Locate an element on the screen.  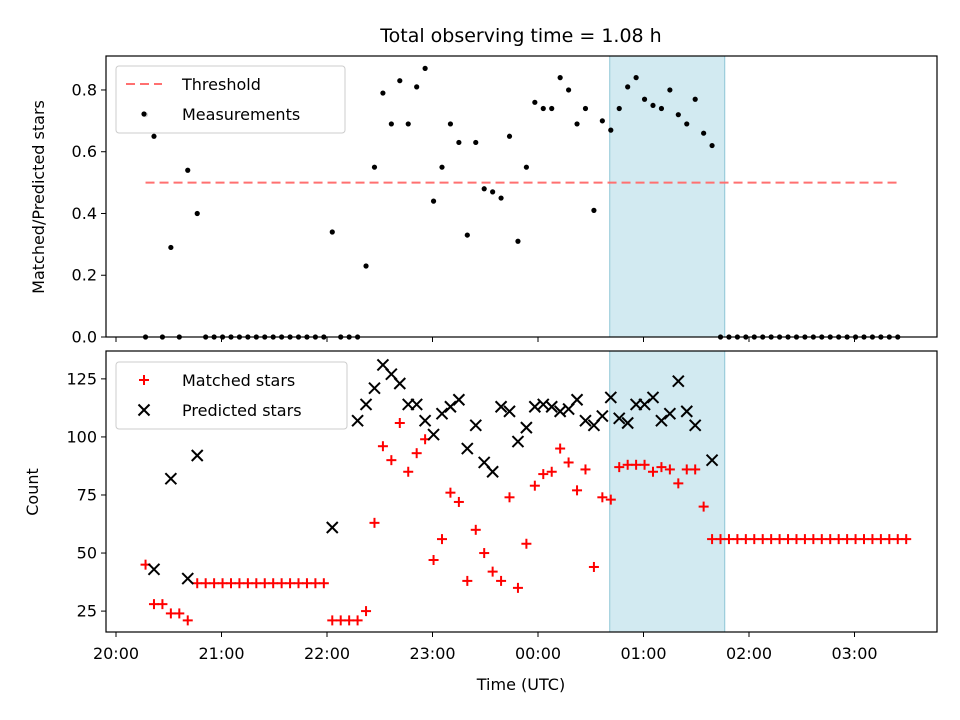
top-highlight-span is located at coordinates (667, 196).